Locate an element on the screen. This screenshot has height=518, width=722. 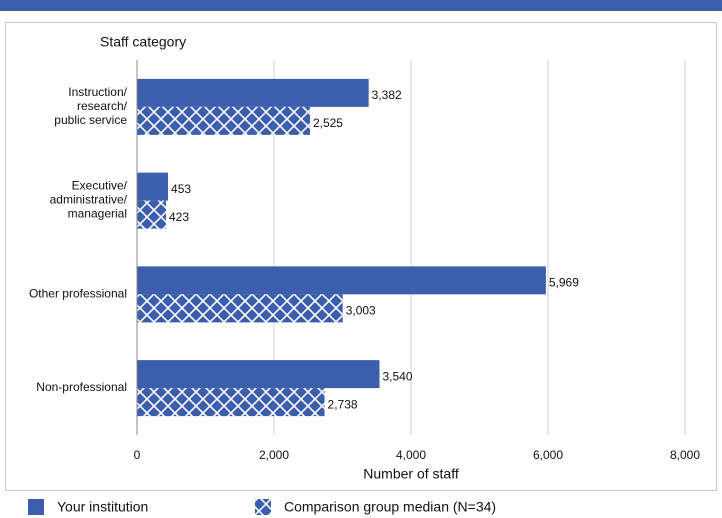
top-band is located at coordinates (361, 5).